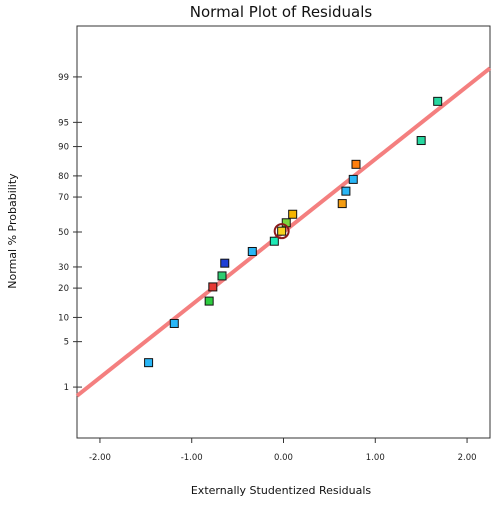  I want to click on selected-point-ring, so click(281, 231).